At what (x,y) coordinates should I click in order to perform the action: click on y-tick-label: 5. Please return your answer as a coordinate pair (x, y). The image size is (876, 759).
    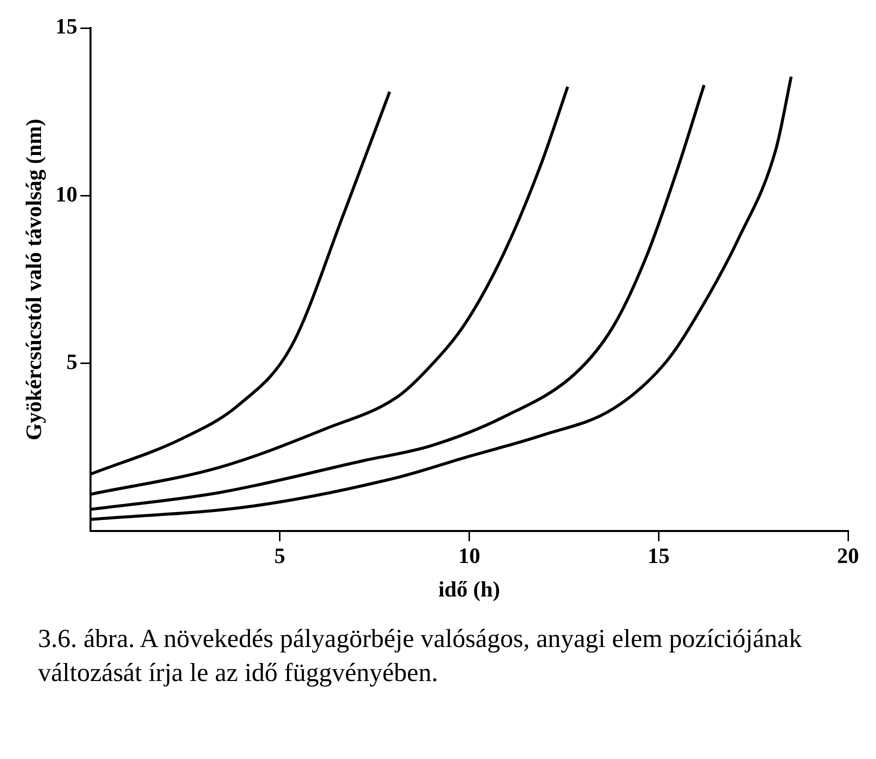
    Looking at the image, I should click on (72, 361).